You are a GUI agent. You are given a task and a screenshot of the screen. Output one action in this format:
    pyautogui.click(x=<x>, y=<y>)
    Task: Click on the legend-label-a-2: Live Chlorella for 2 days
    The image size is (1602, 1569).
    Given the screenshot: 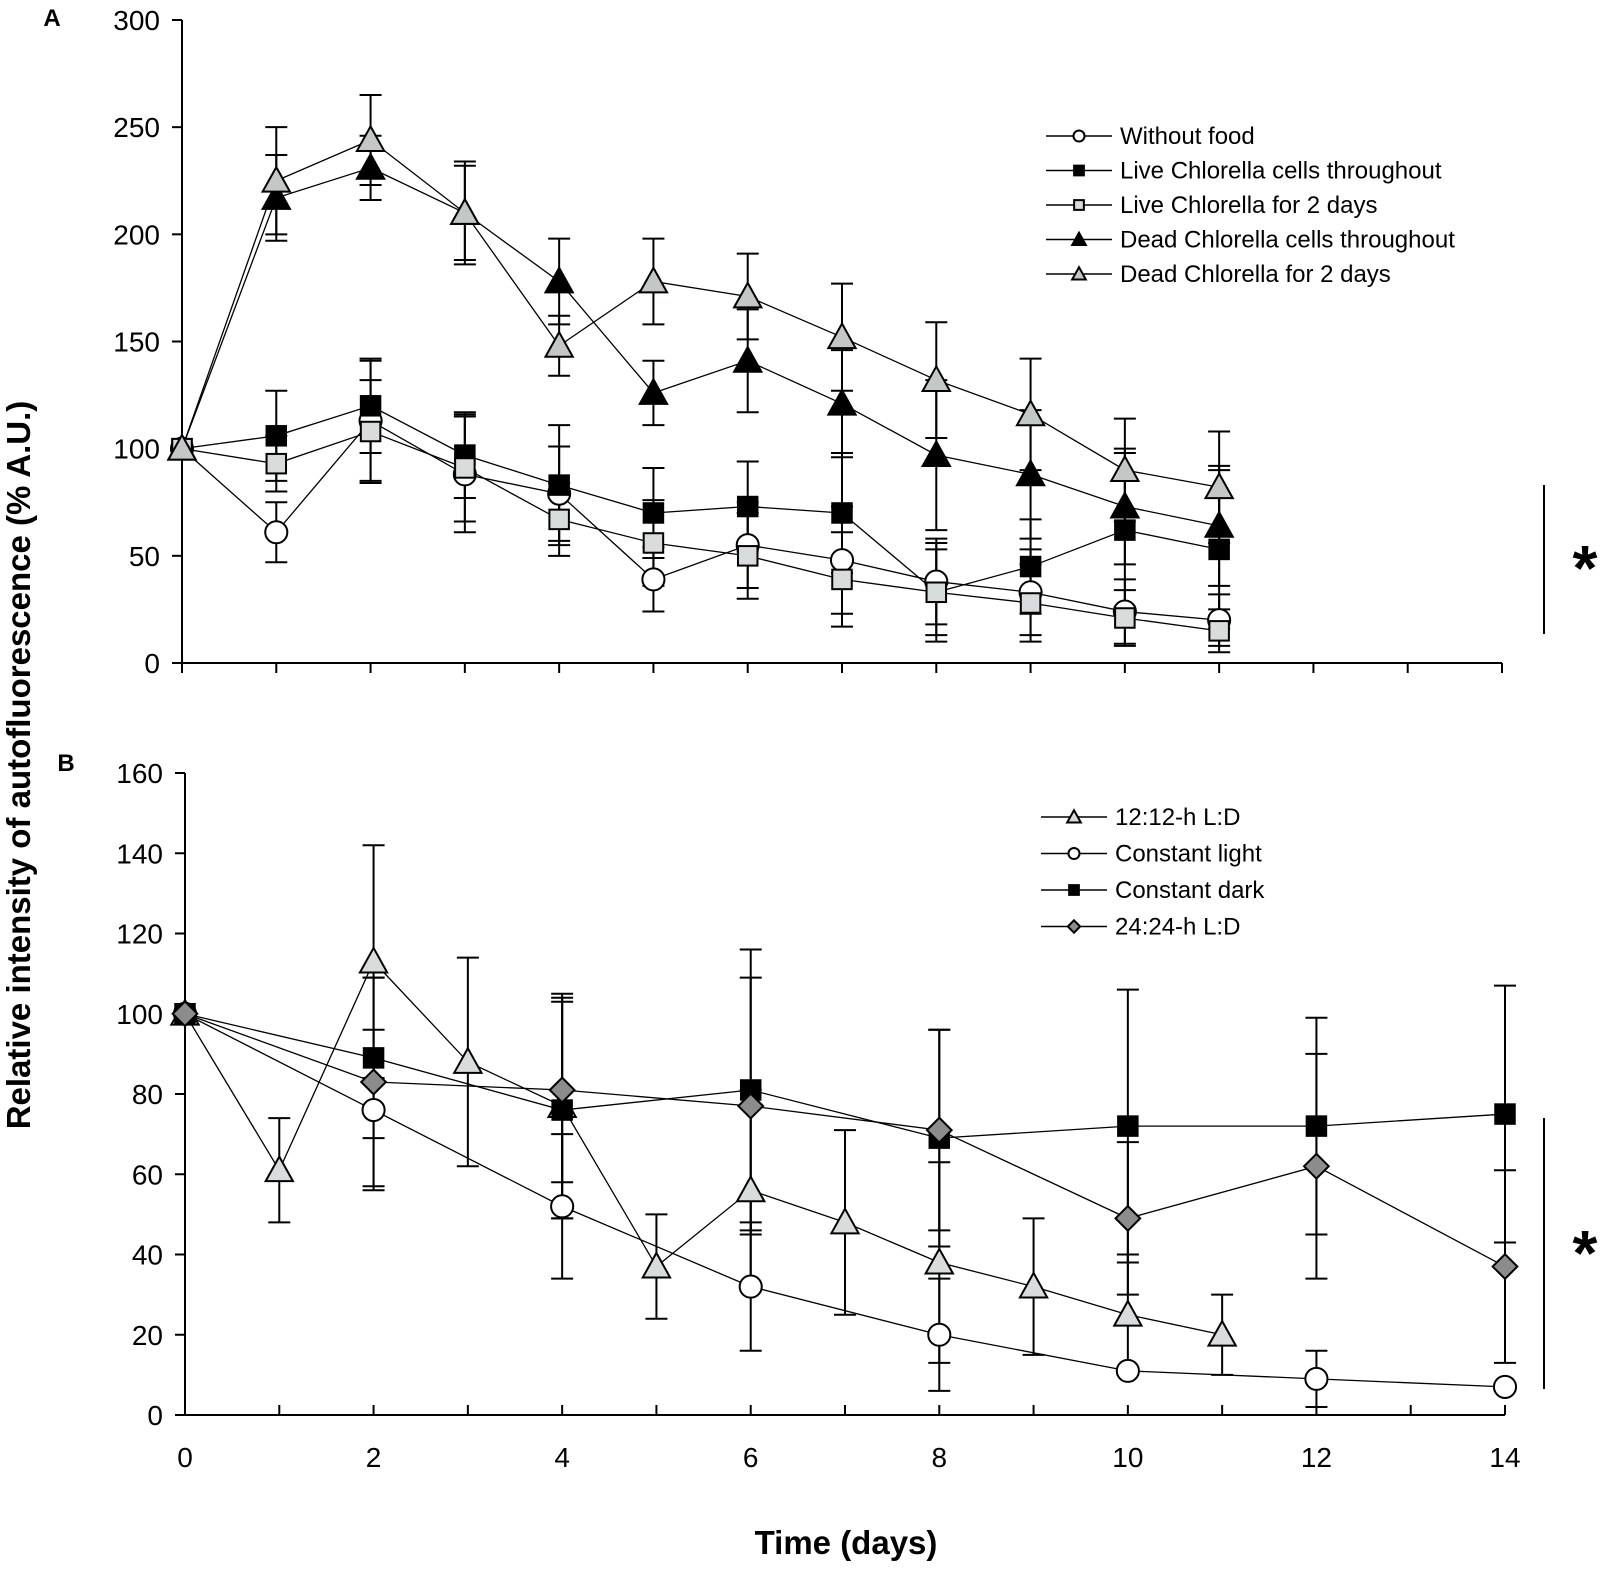 What is the action you would take?
    pyautogui.click(x=1248, y=205)
    